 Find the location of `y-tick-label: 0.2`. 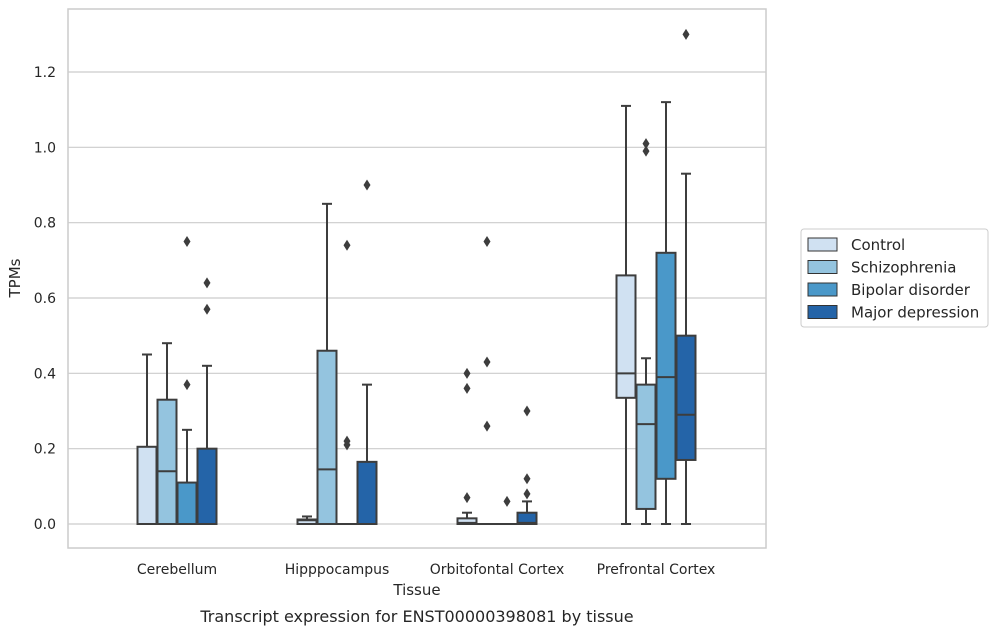

y-tick-label: 0.2 is located at coordinates (45, 450).